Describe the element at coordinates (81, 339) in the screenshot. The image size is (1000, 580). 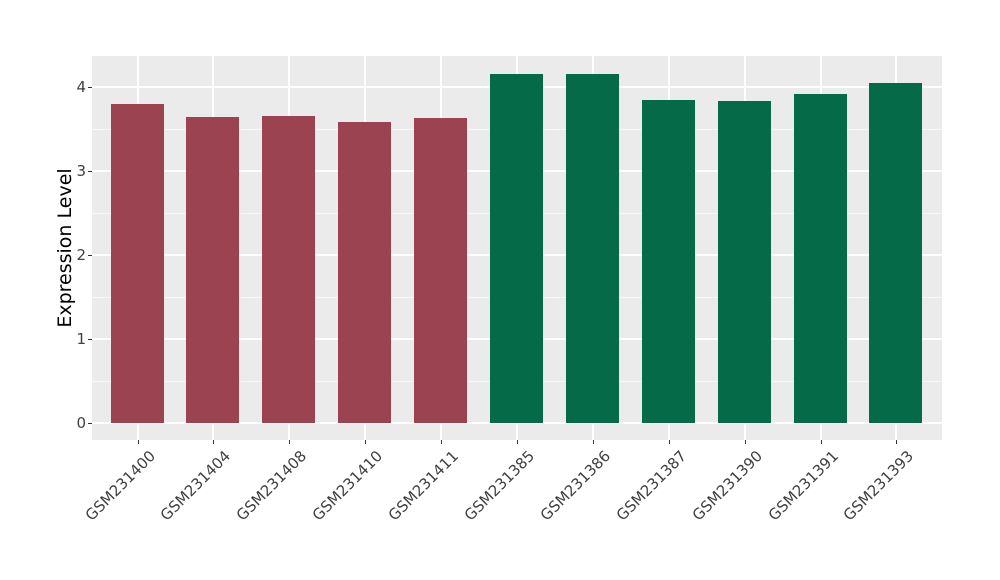
I see `y-tick-label: 1` at that location.